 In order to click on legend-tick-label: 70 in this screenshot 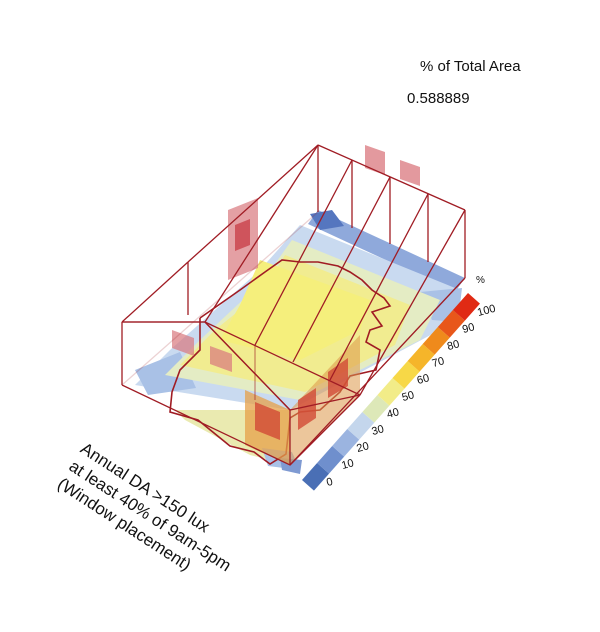, I will do `click(438, 362)`.